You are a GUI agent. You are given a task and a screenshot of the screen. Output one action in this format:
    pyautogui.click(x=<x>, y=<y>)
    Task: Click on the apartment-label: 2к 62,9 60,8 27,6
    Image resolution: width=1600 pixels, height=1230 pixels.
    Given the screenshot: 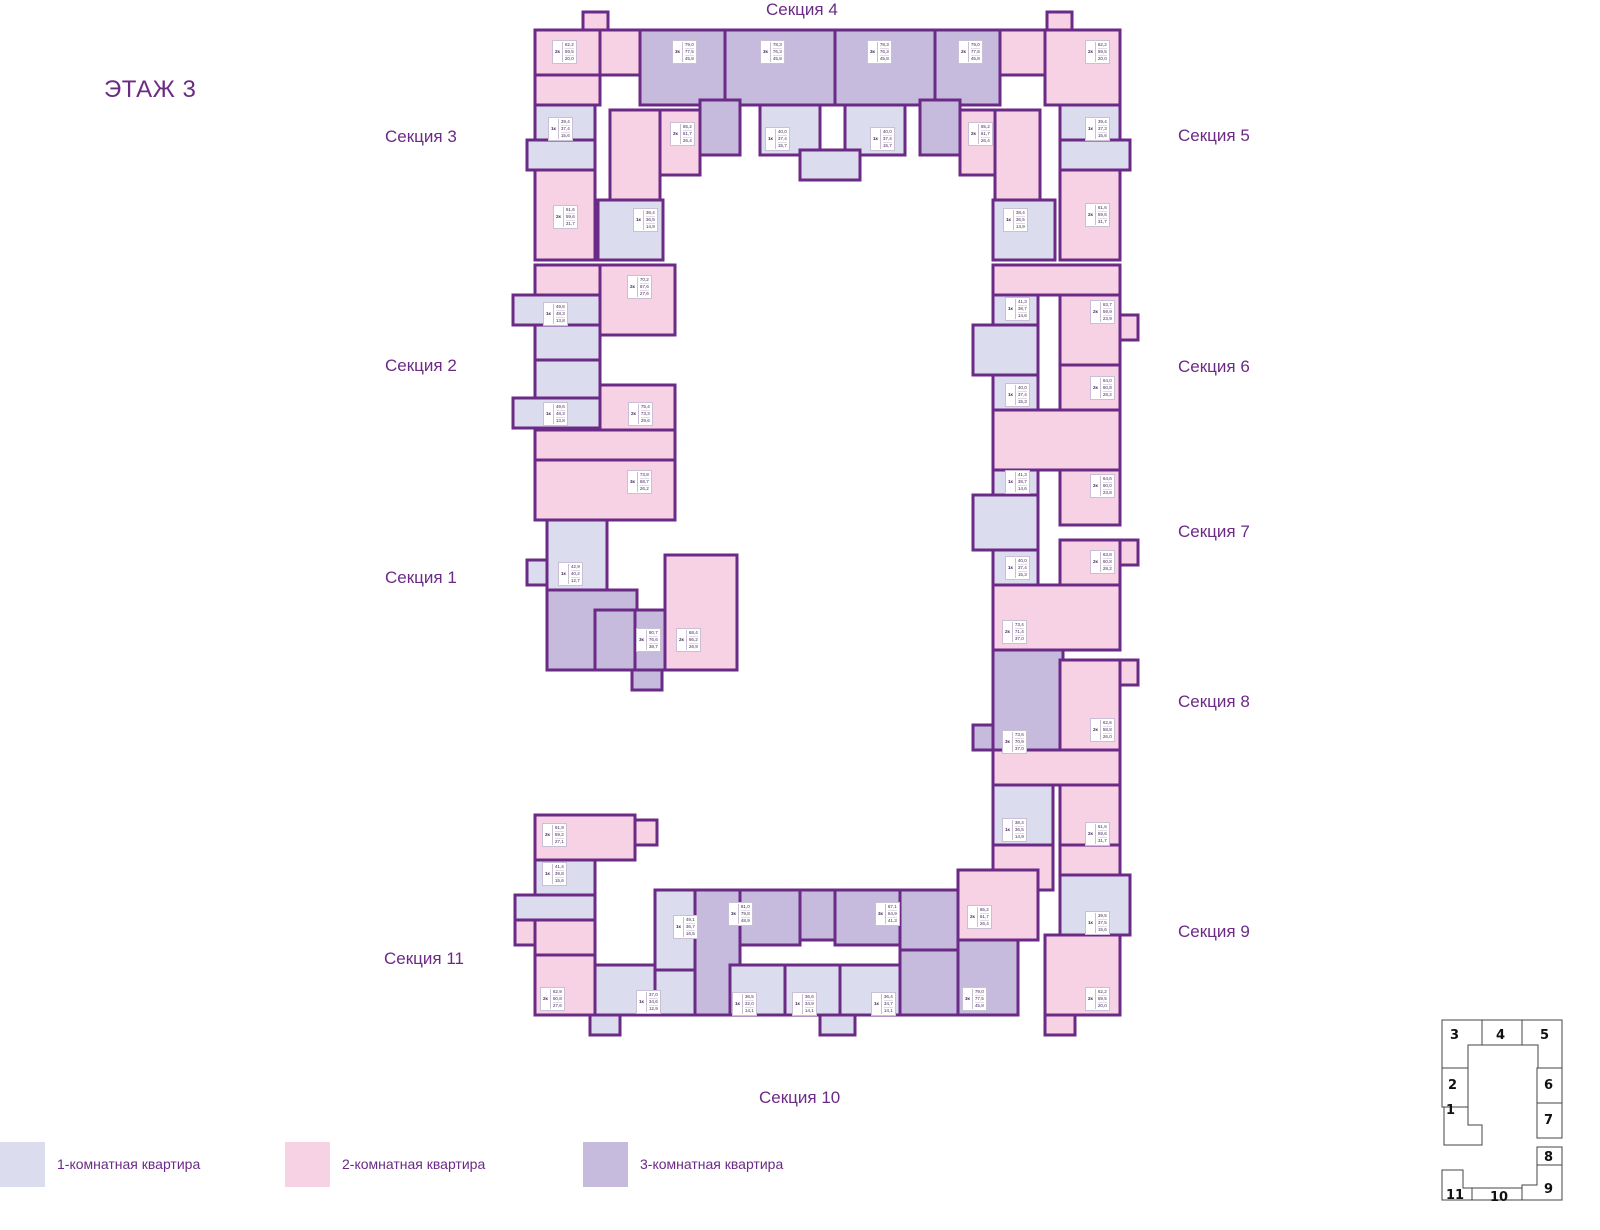 What is the action you would take?
    pyautogui.click(x=552, y=999)
    